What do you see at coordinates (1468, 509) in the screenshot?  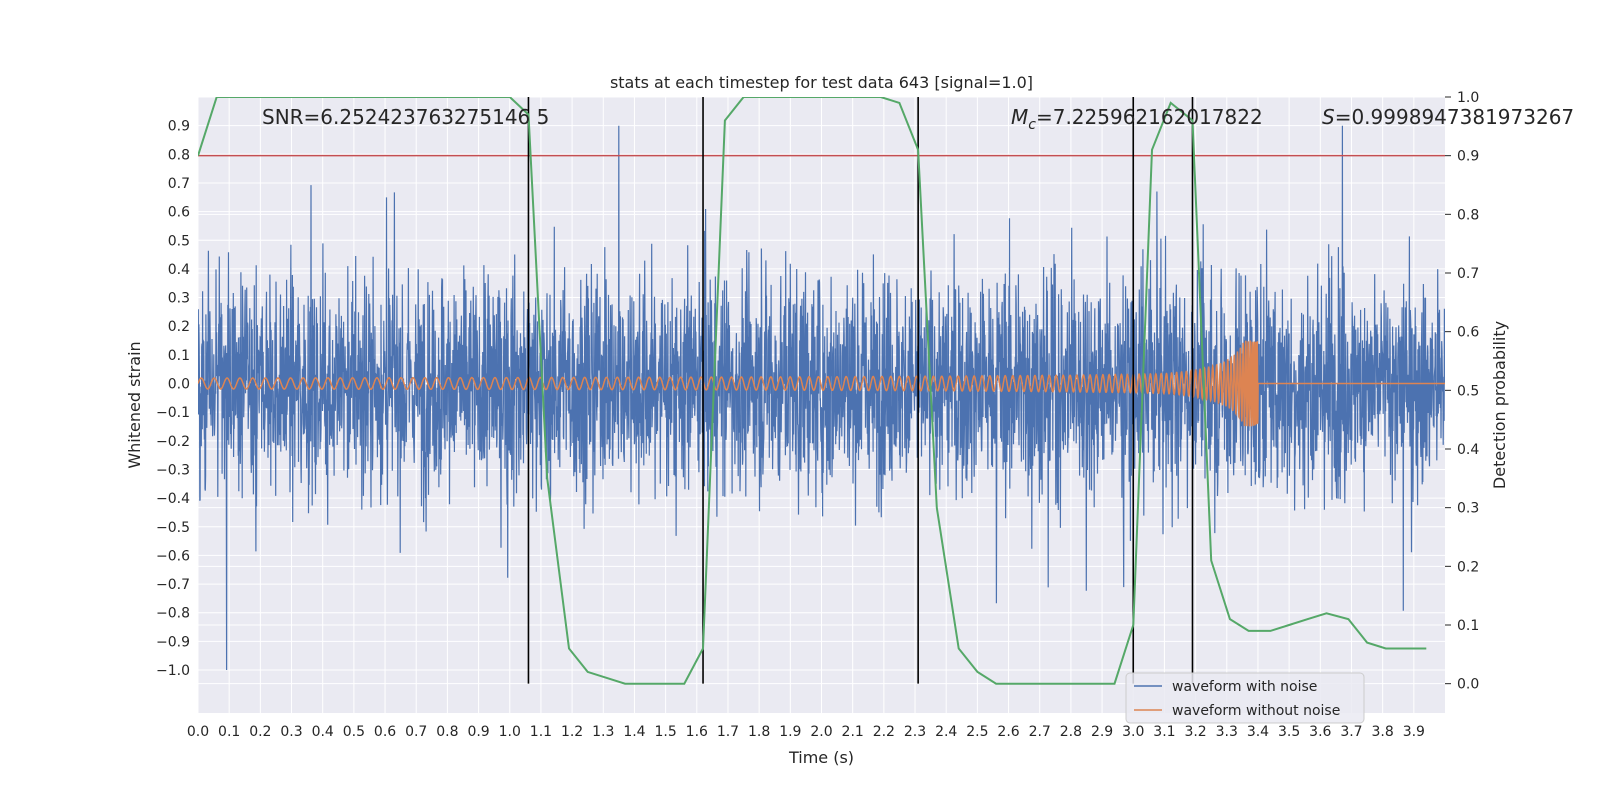 I see `y-right-tick-label: 0.3` at bounding box center [1468, 509].